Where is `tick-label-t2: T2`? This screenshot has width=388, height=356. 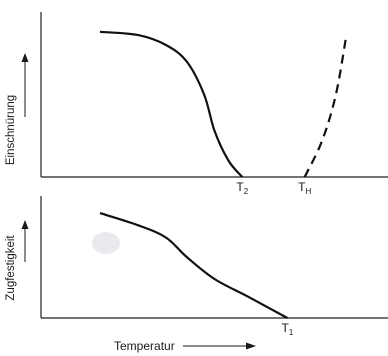
tick-label-t2: T2 is located at coordinates (242, 188).